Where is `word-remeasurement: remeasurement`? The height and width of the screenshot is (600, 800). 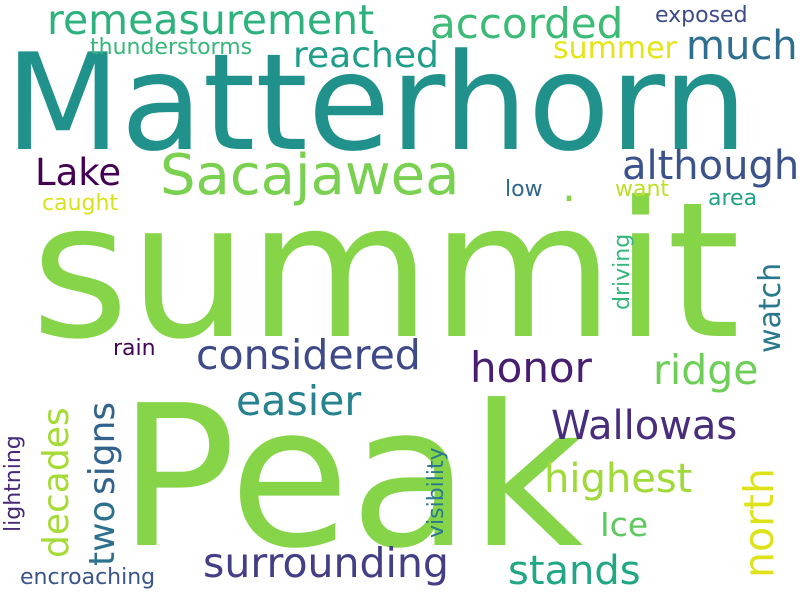
word-remeasurement: remeasurement is located at coordinates (211, 22).